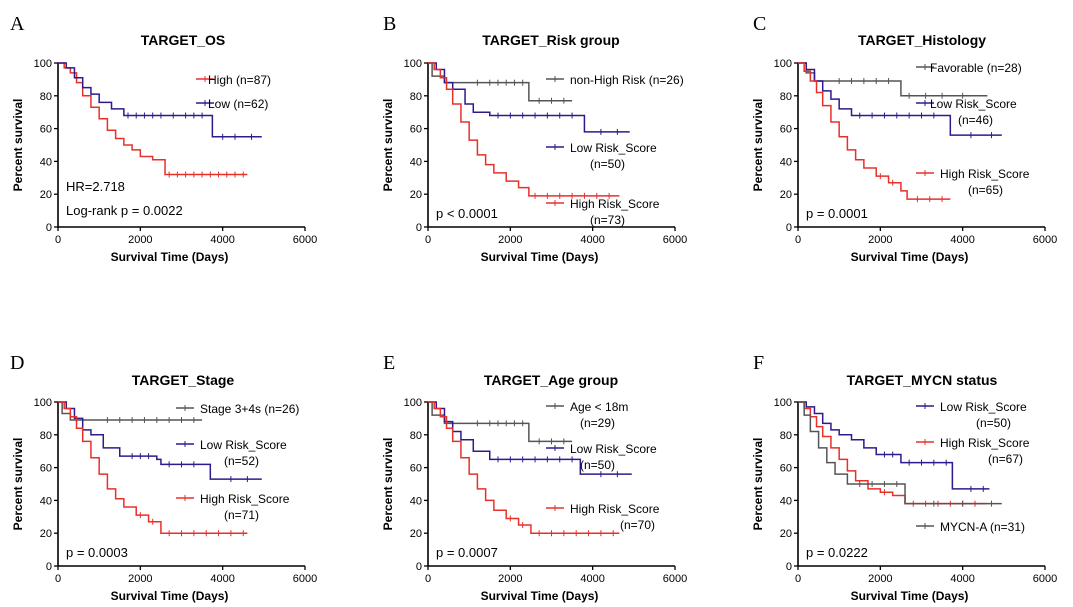 Image resolution: width=1073 pixels, height=607 pixels. What do you see at coordinates (910, 596) in the screenshot?
I see `x-axis-title-F: Survival Time (Days)` at bounding box center [910, 596].